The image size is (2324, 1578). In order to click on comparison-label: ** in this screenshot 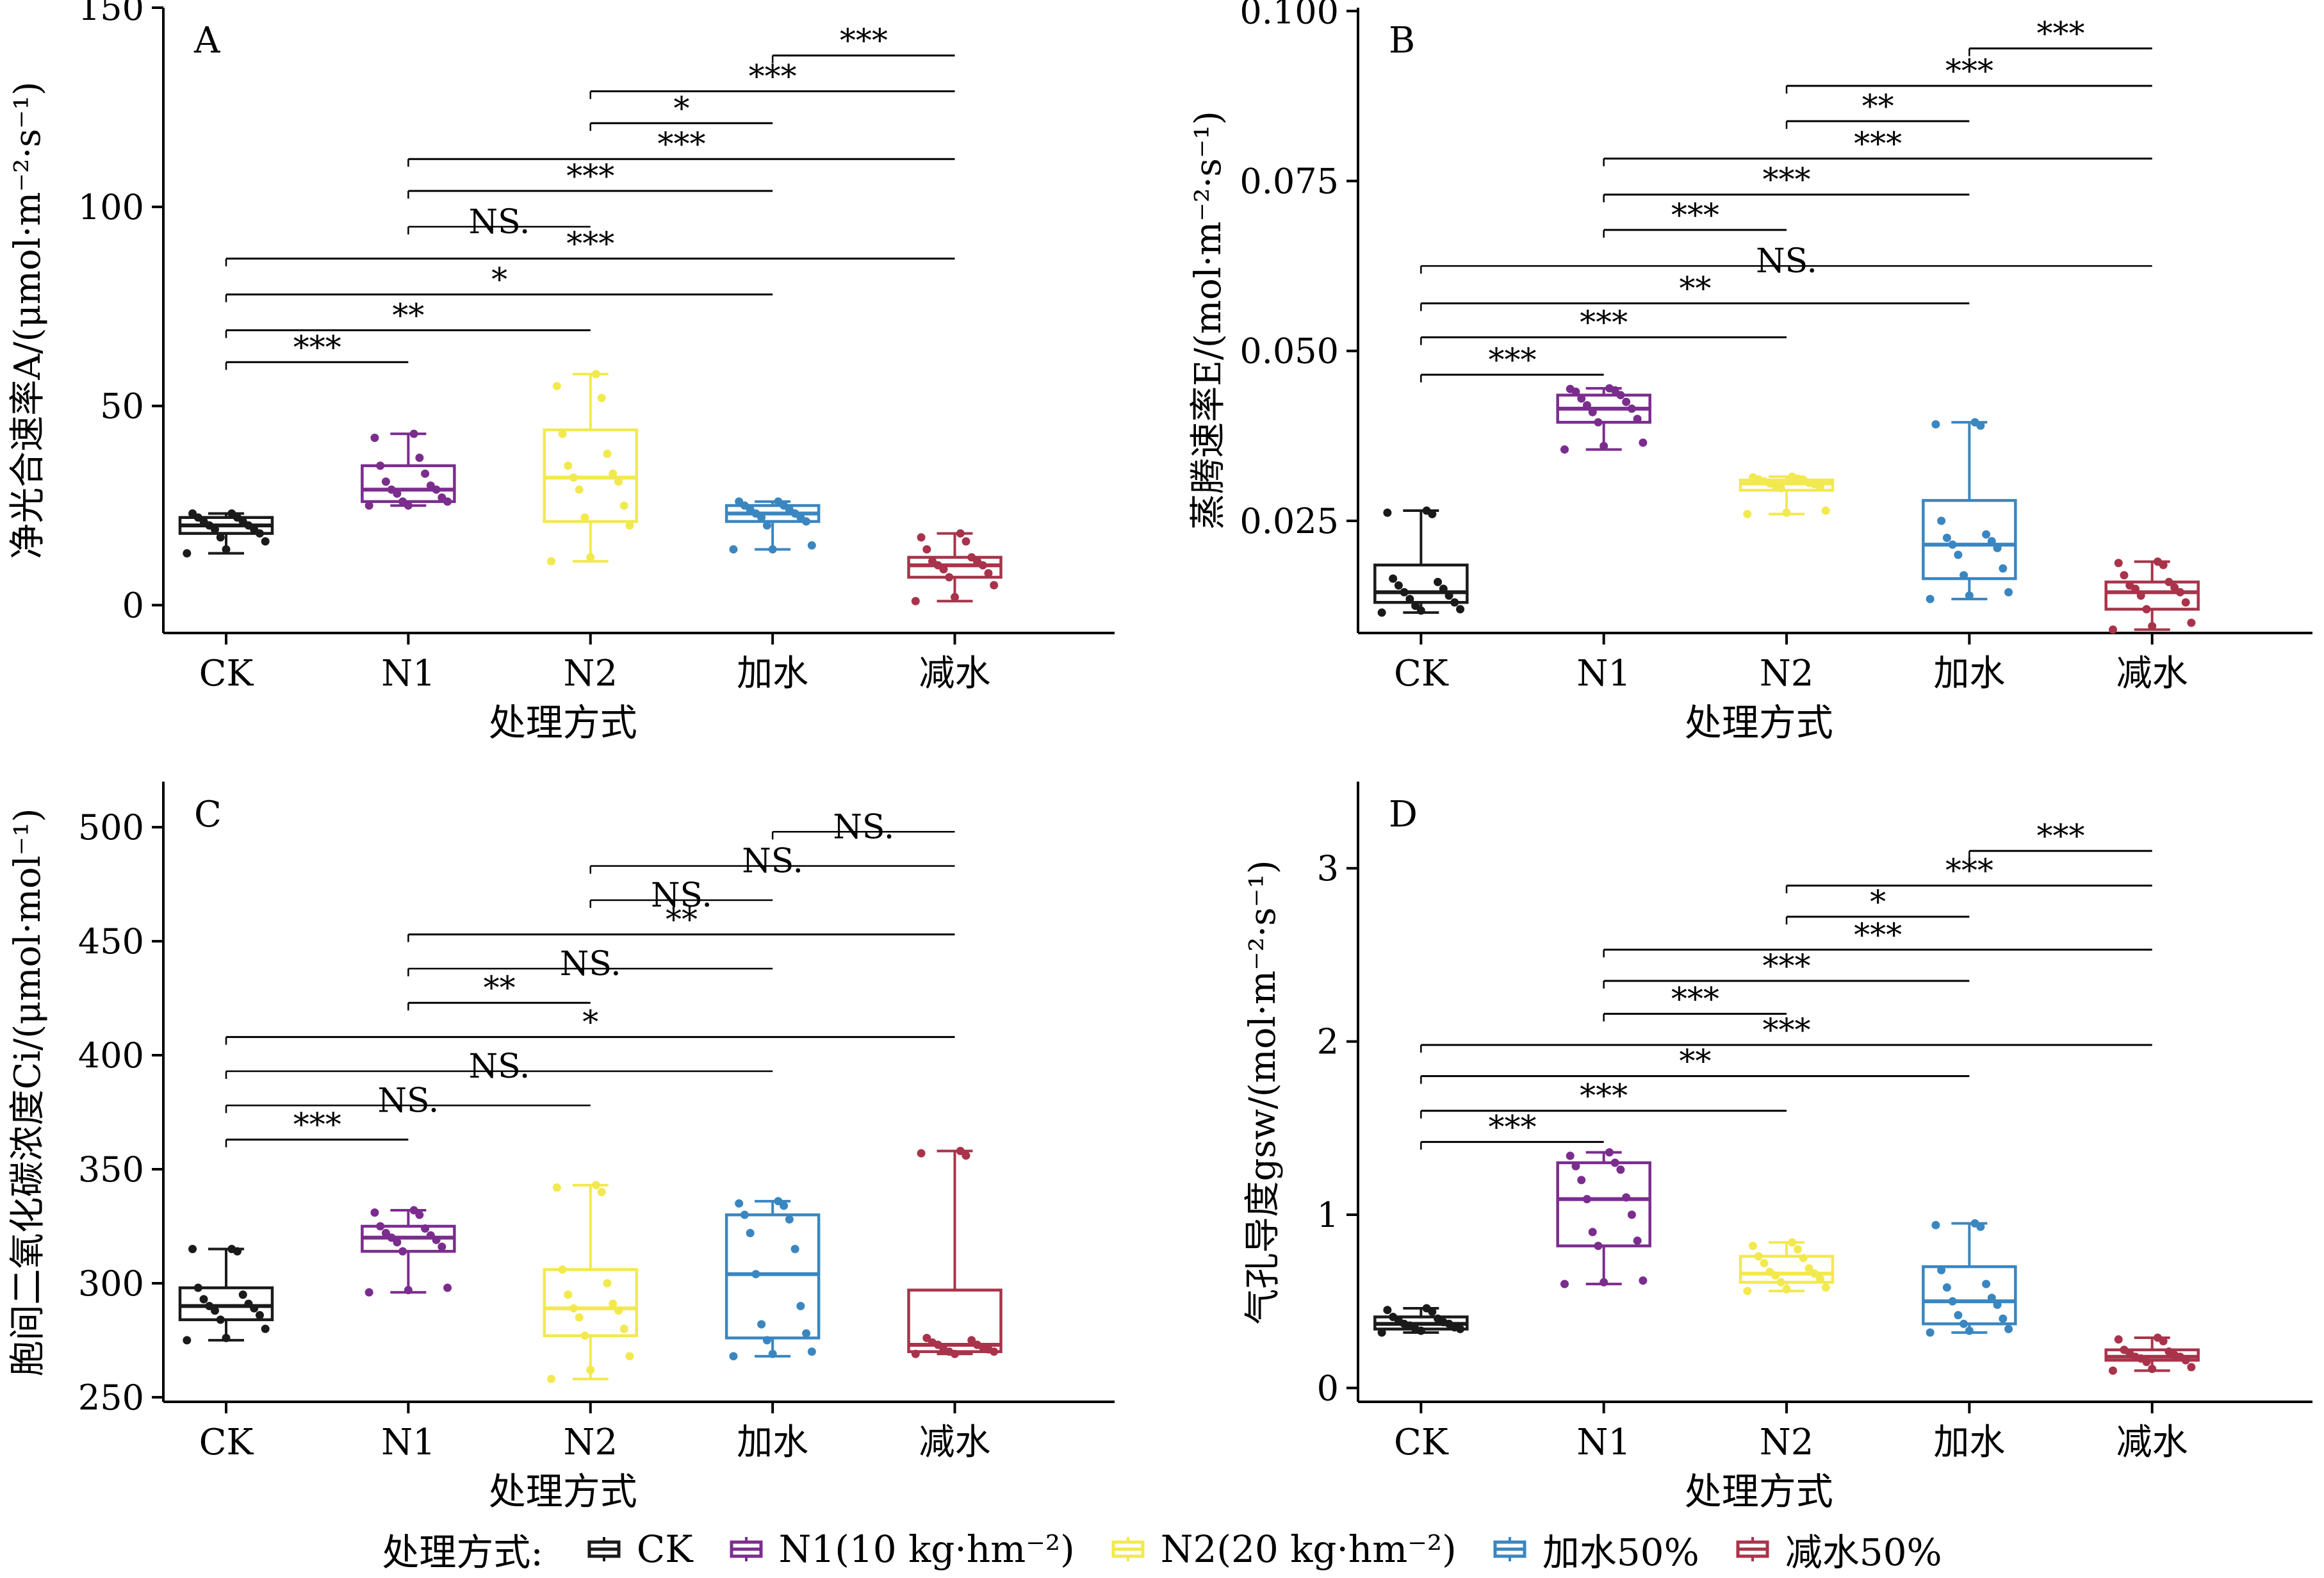, I will do `click(682, 919)`.